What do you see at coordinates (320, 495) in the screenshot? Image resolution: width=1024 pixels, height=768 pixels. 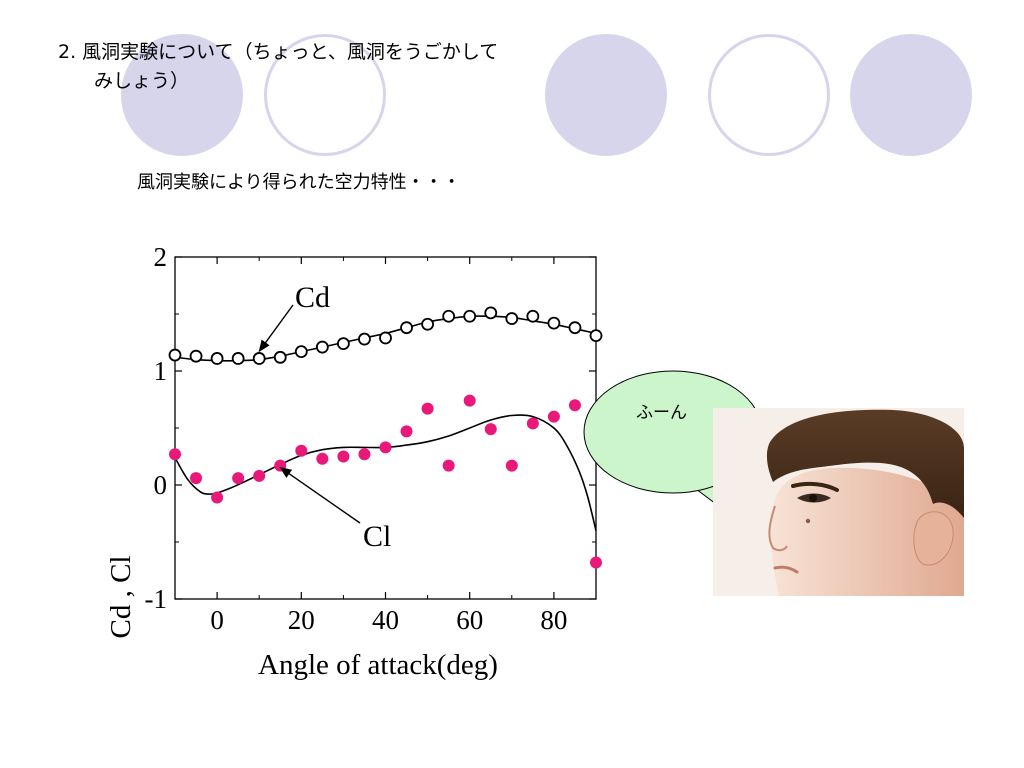 I see `annotation-arrow-cl` at bounding box center [320, 495].